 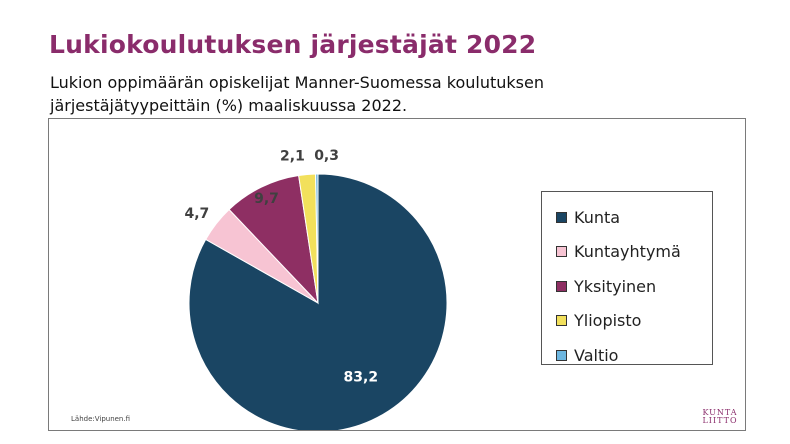 I want to click on data-label-valtio: 0,3, so click(x=326, y=156).